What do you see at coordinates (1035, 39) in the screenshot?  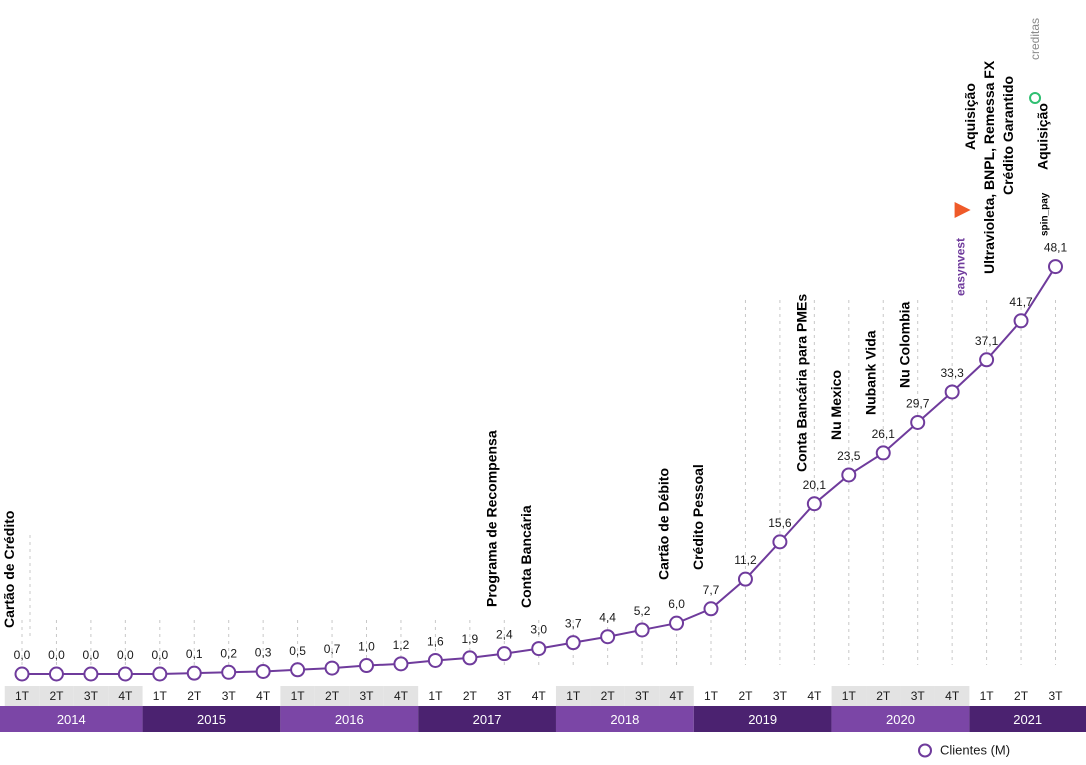 I see `creditas-logo: creditas` at bounding box center [1035, 39].